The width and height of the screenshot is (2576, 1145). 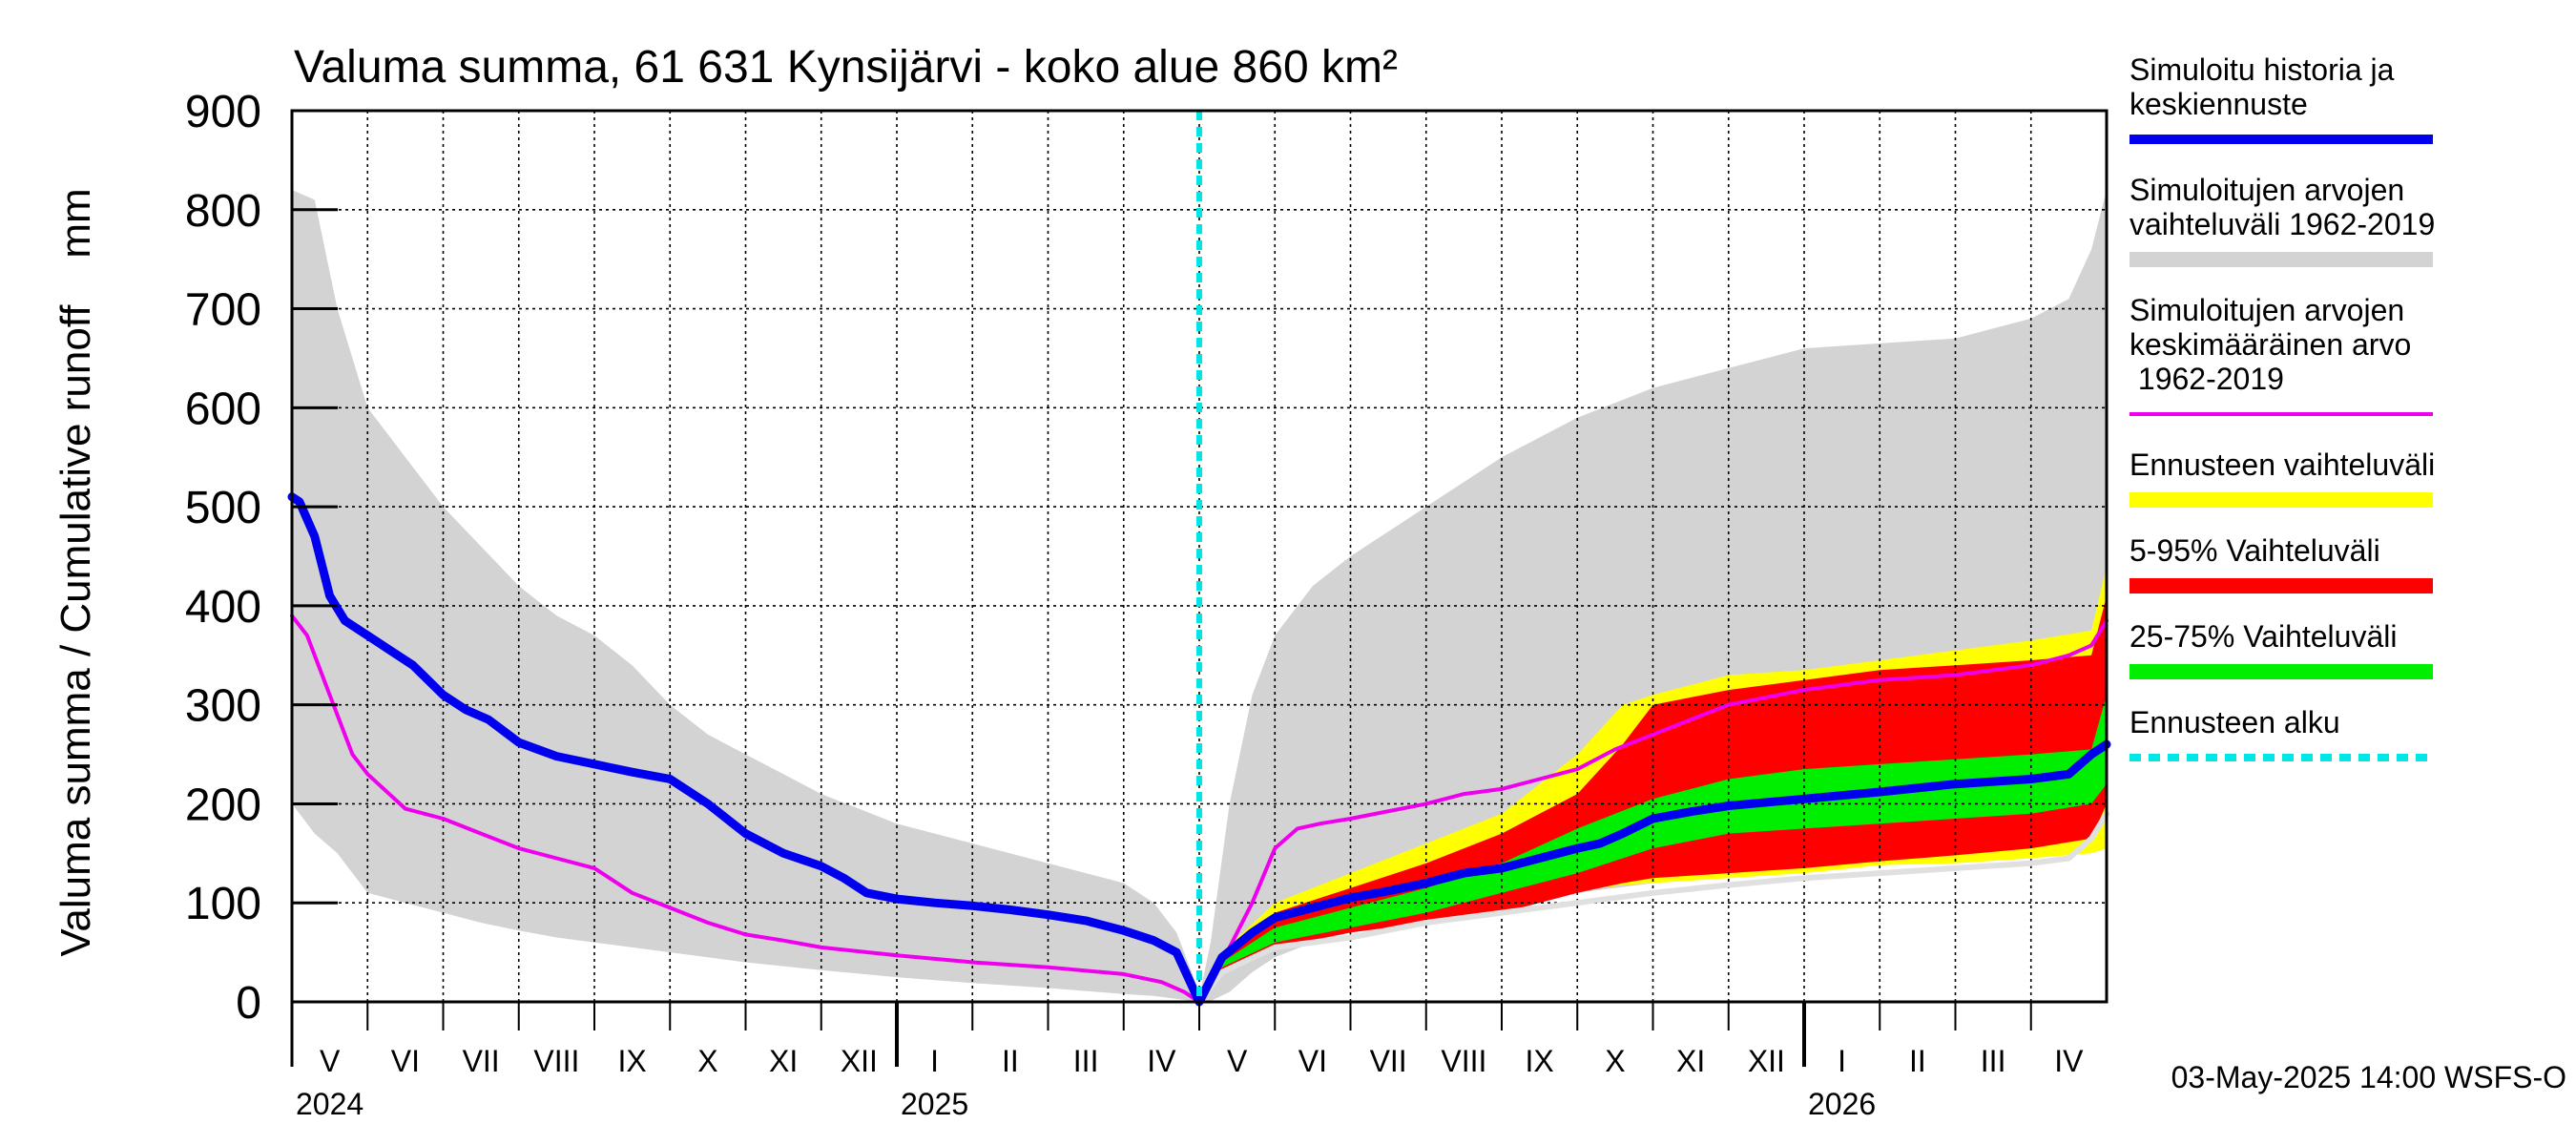 What do you see at coordinates (223, 508) in the screenshot?
I see `y-tick-label: 500` at bounding box center [223, 508].